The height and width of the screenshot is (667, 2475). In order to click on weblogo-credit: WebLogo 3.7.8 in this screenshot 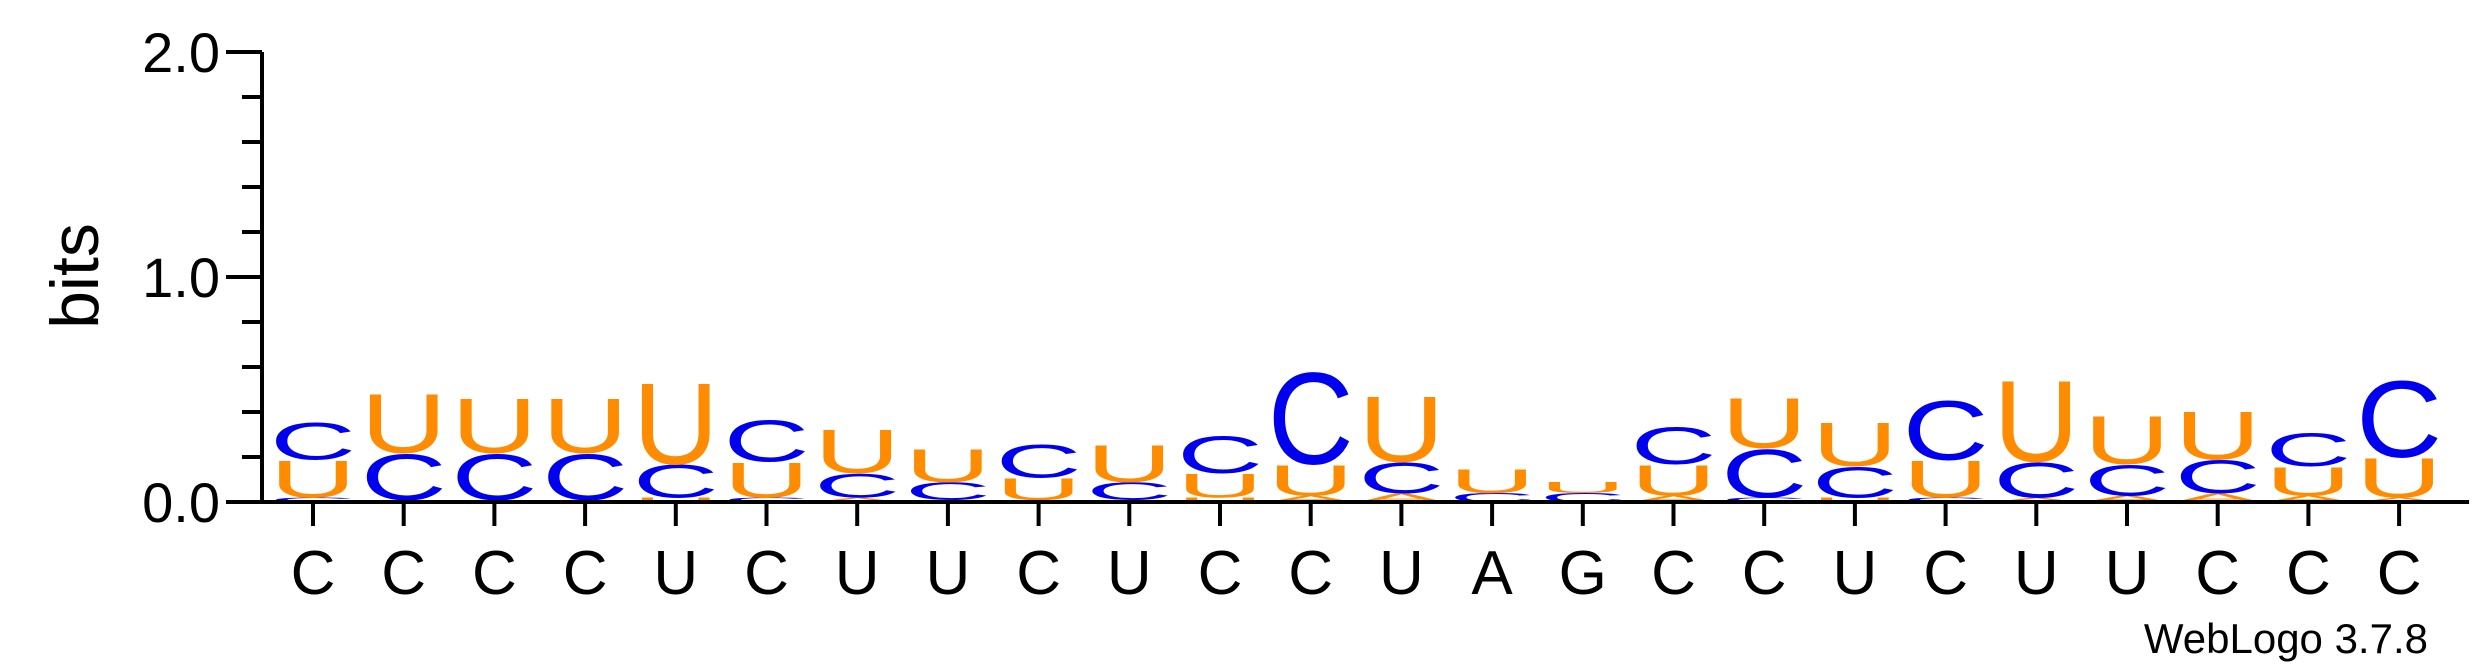, I will do `click(2286, 638)`.